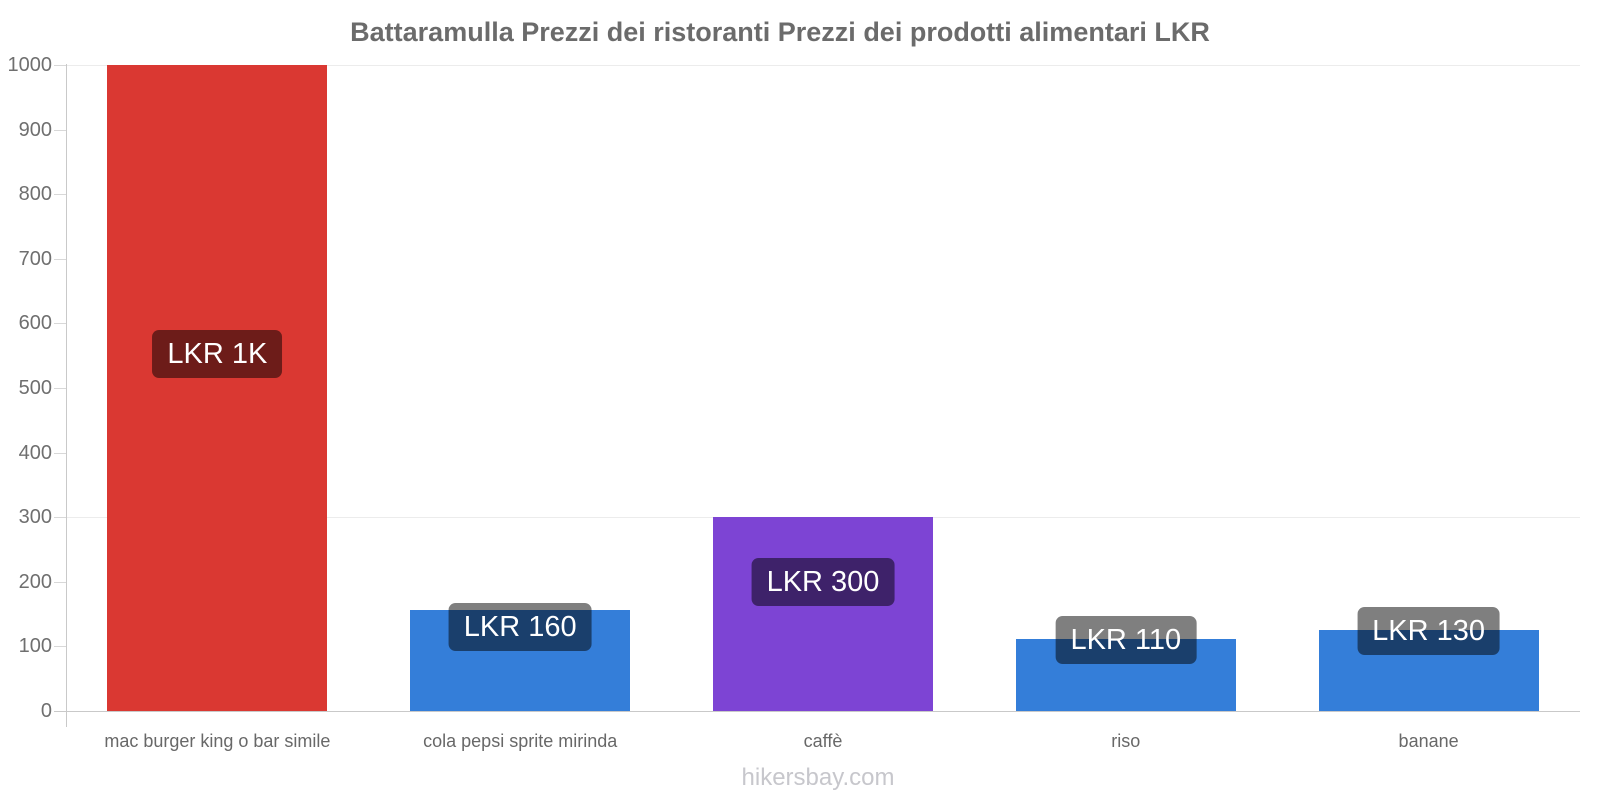 This screenshot has height=800, width=1600. I want to click on bar-value-label: LKR 130, so click(1429, 631).